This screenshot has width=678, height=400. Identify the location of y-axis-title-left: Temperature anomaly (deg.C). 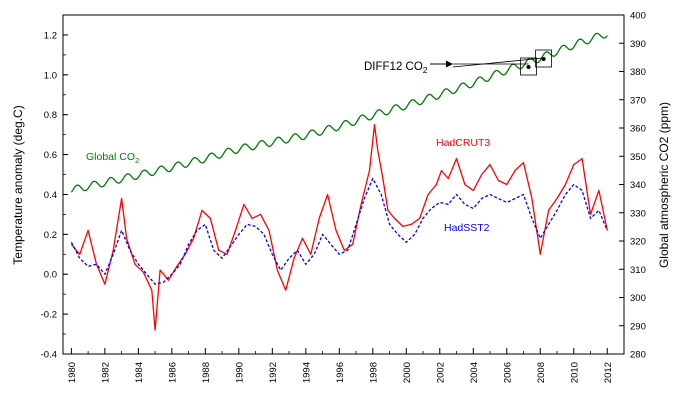
(18, 184).